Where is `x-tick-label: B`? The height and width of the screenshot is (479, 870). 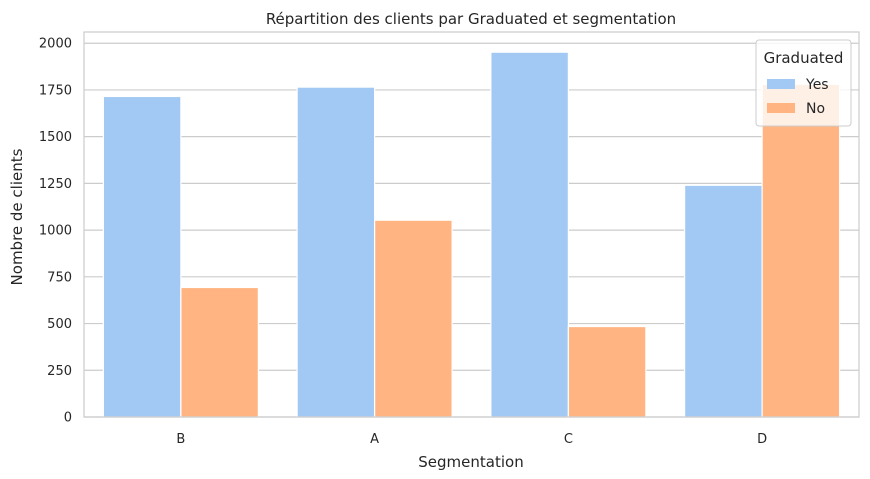
x-tick-label: B is located at coordinates (180, 439).